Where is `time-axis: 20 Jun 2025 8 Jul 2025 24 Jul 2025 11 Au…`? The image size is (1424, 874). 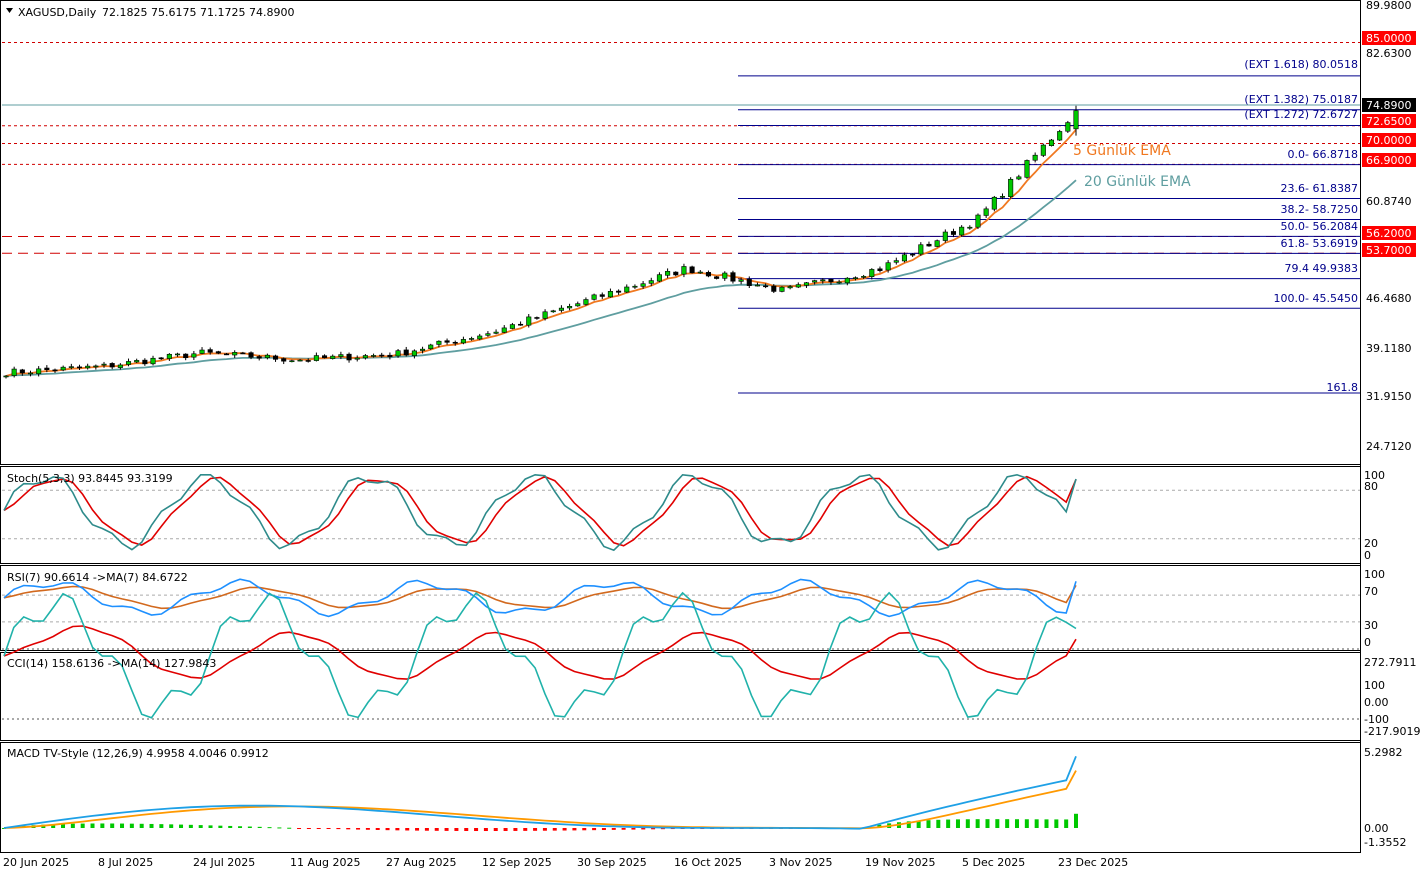
time-axis: 20 Jun 2025 8 Jul 2025 24 Jul 2025 11 Au… is located at coordinates (565, 862).